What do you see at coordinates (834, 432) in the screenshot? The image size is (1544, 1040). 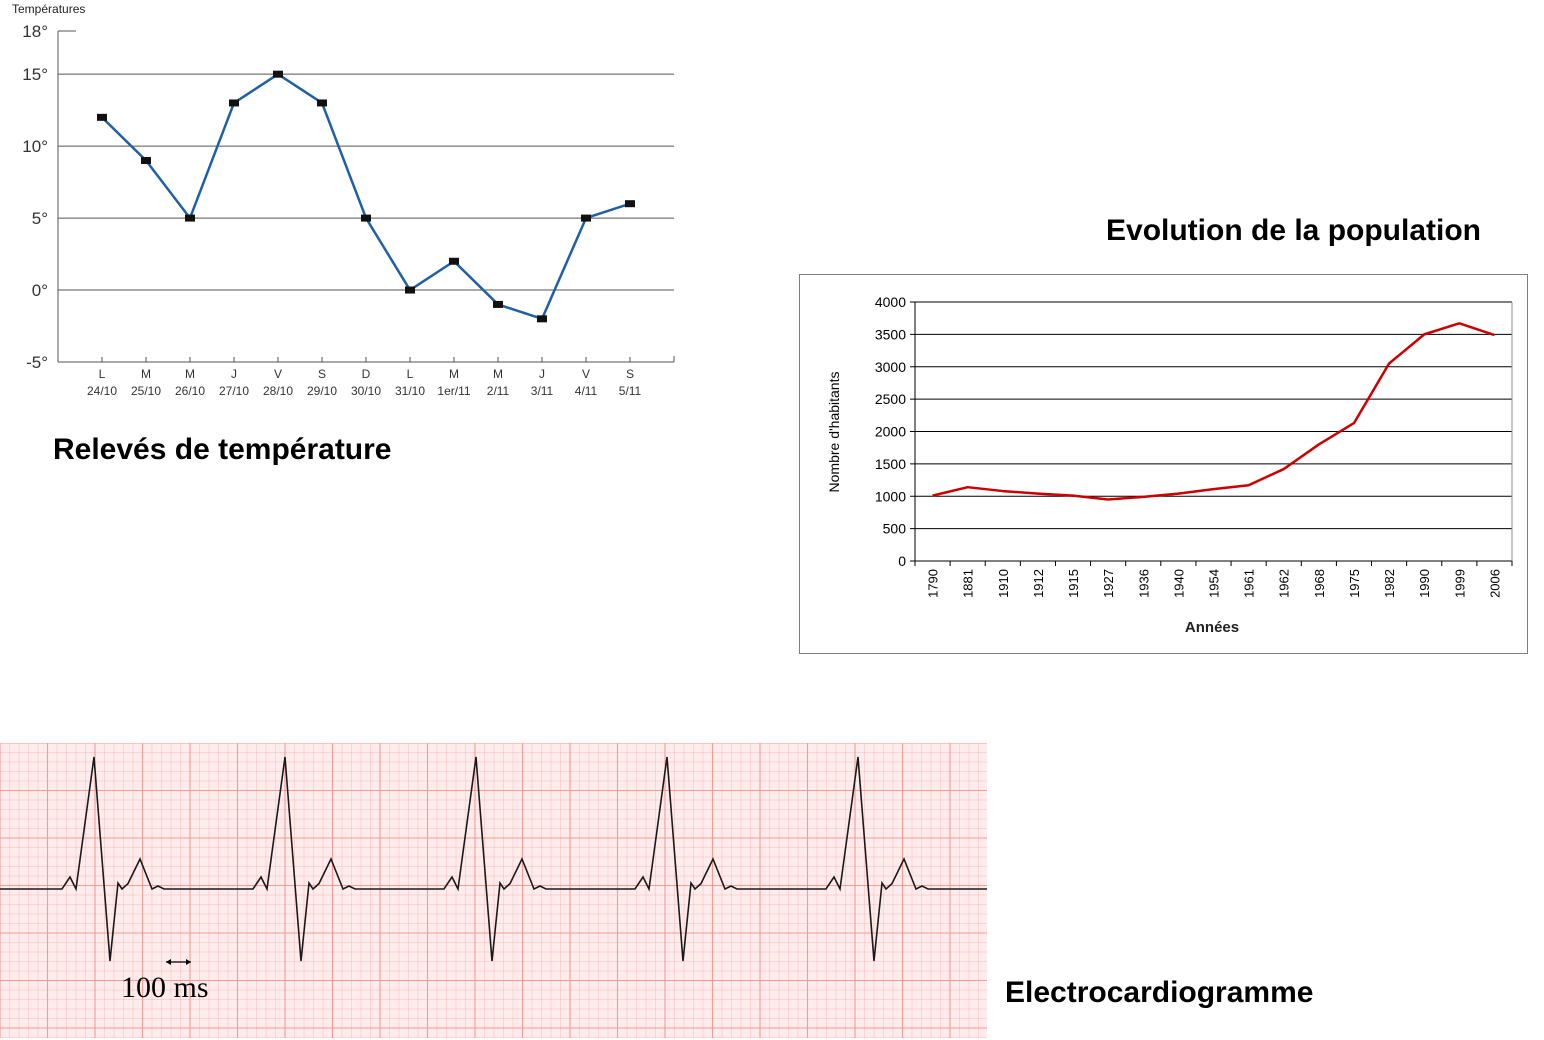 I see `population-y-axis-label: Nombre d'habitants` at bounding box center [834, 432].